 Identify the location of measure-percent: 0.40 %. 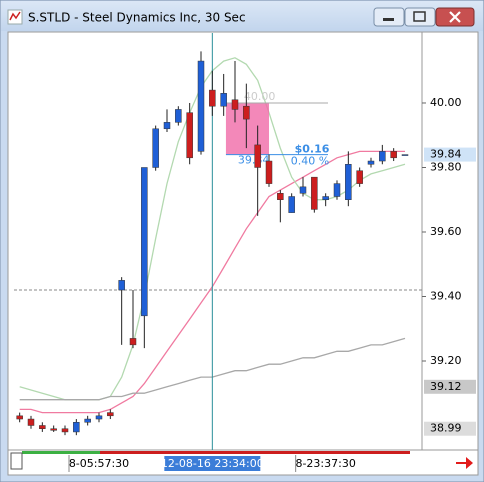
(310, 161).